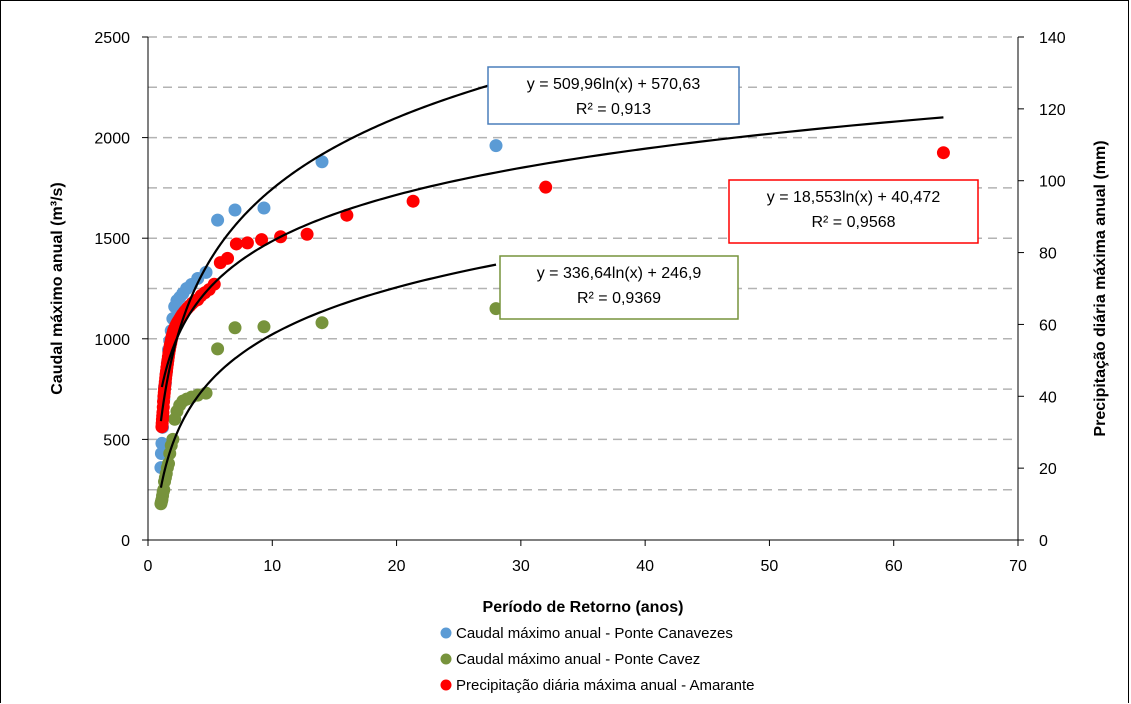  I want to click on x-tick-label: 60, so click(894, 566).